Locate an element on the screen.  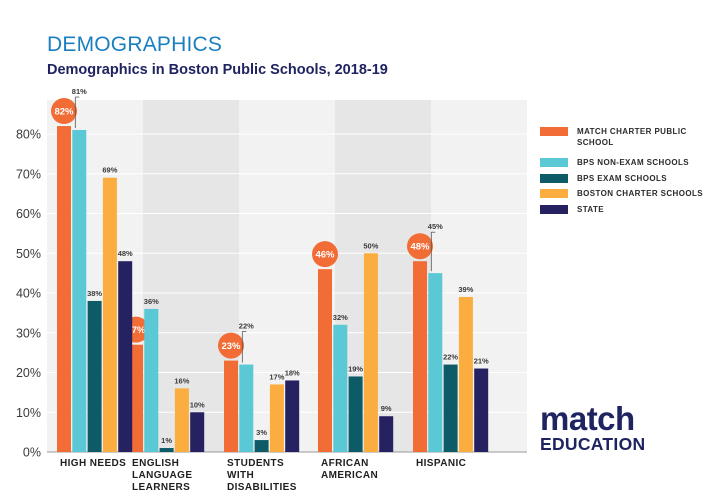
data-label: 36% is located at coordinates (151, 301).